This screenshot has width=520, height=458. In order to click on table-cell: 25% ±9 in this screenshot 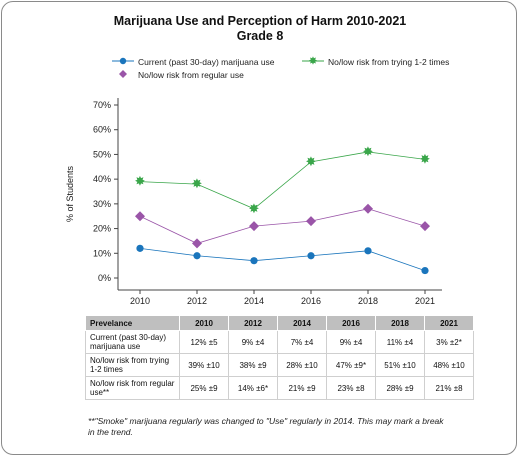, I will do `click(204, 388)`.